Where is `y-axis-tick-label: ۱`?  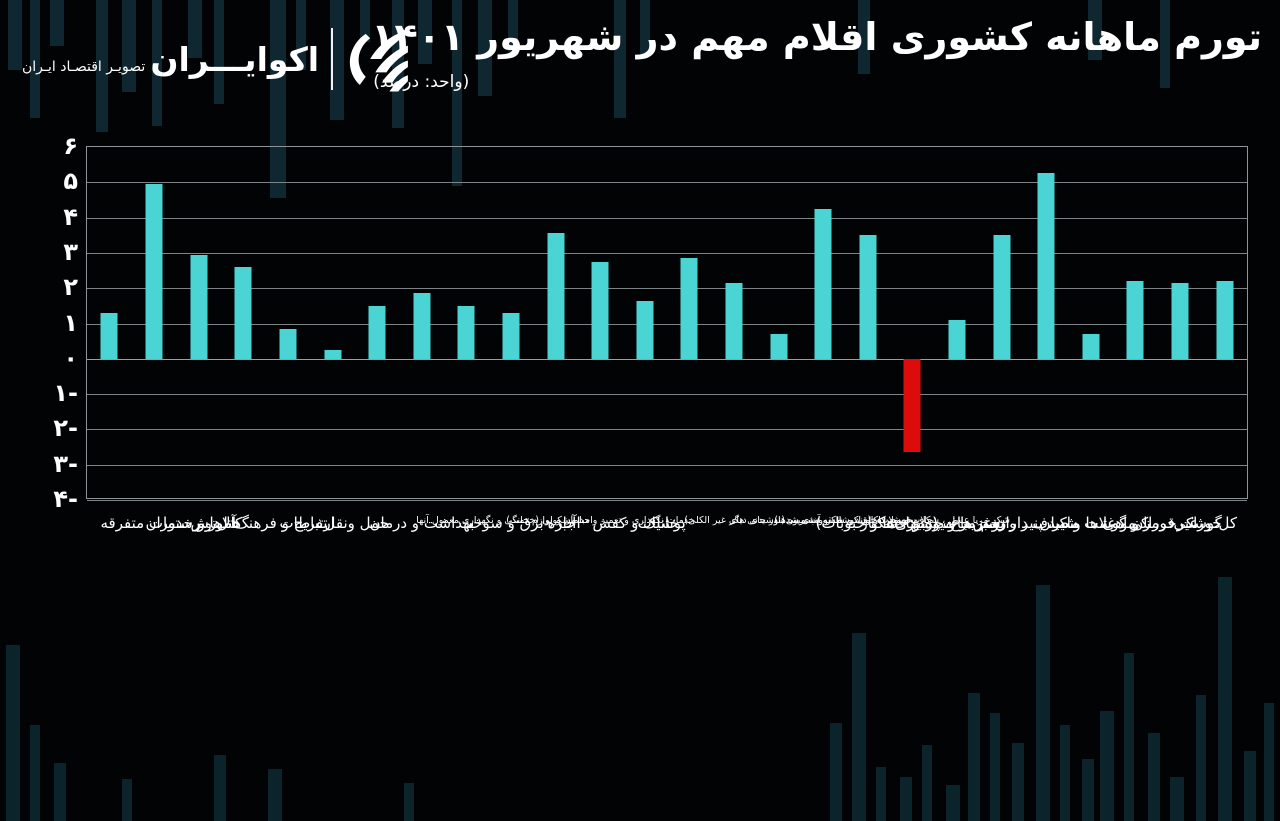
y-axis-tick-label: ۱ is located at coordinates (70, 322).